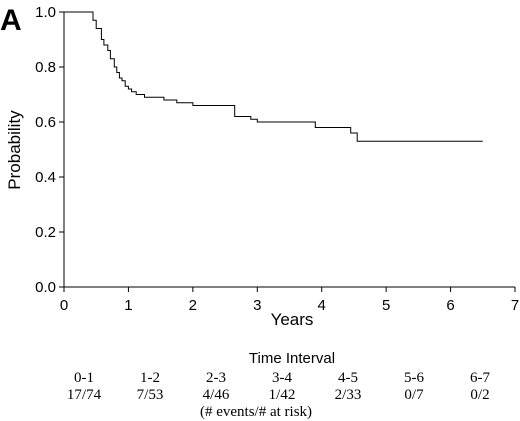 The image size is (520, 421). Describe the element at coordinates (84, 378) in the screenshot. I see `interval-label: 0-1` at that location.